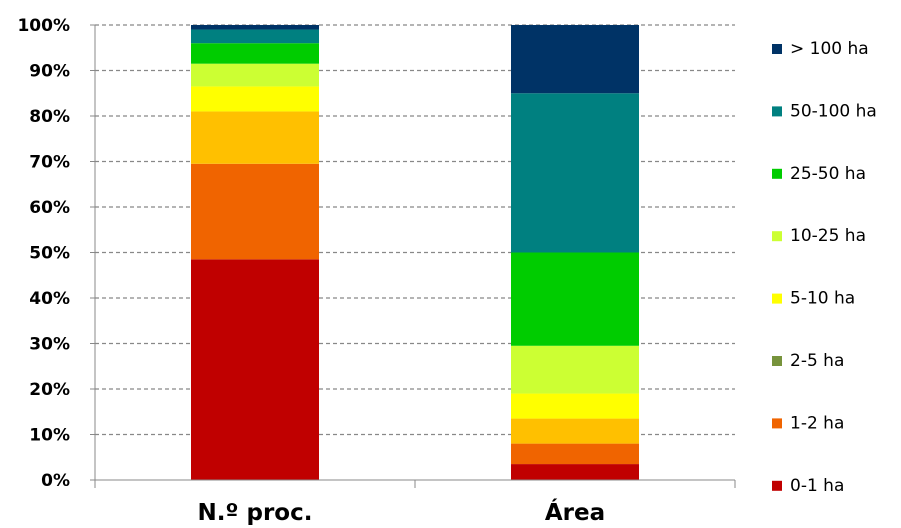  What do you see at coordinates (49, 299) in the screenshot?
I see `y-tick-label: 40%` at bounding box center [49, 299].